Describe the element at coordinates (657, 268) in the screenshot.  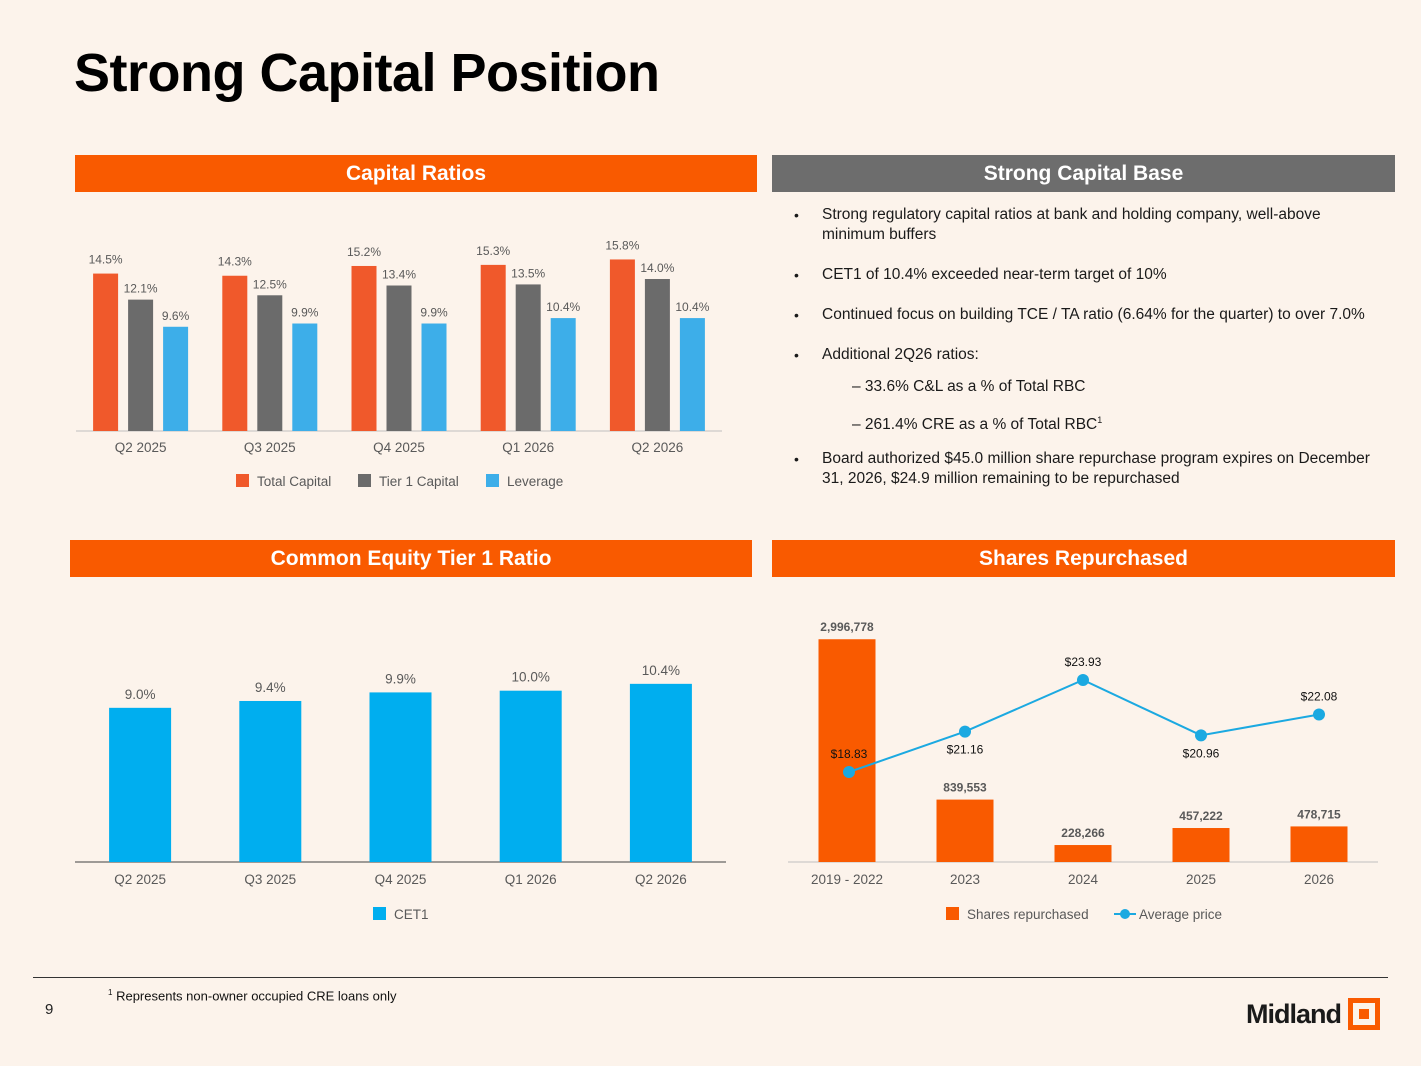
I see `data-label: 14.0%` at that location.